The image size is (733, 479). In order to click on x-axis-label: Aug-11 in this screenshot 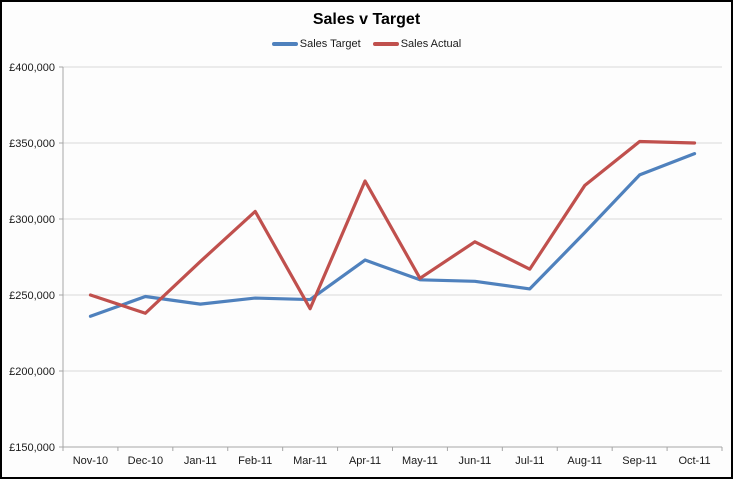, I will do `click(584, 461)`.